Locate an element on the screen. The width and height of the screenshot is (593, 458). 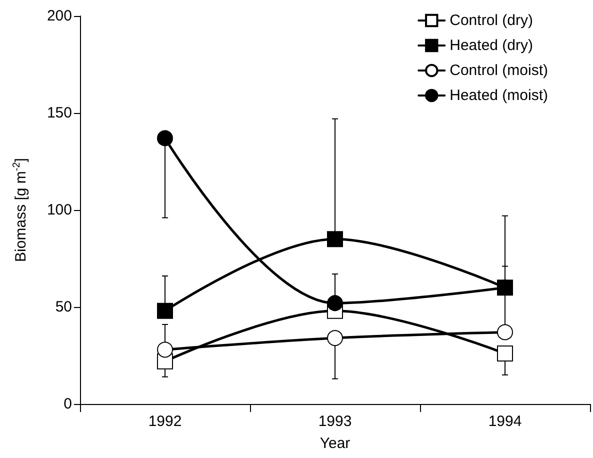
legend-label: Control (dry) is located at coordinates (491, 20).